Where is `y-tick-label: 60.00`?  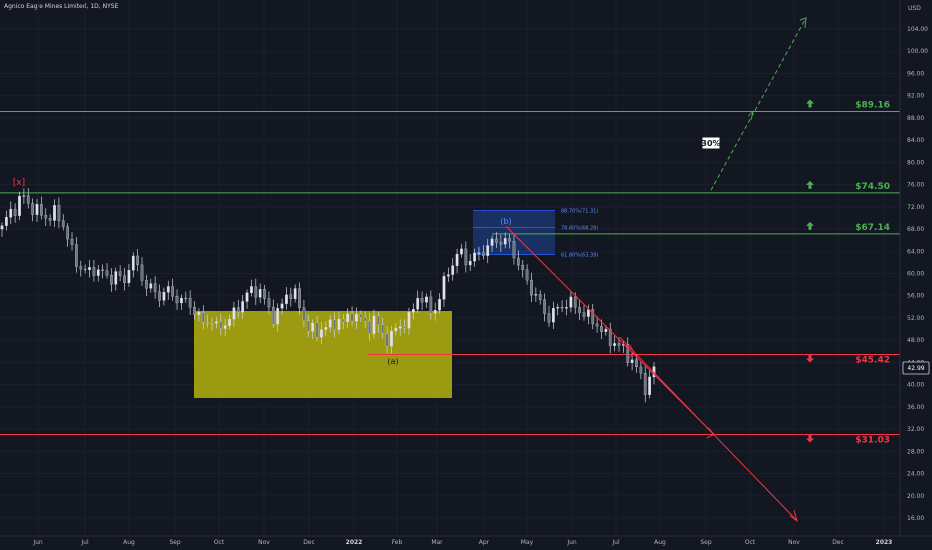
y-tick-label: 60.00 is located at coordinates (915, 274).